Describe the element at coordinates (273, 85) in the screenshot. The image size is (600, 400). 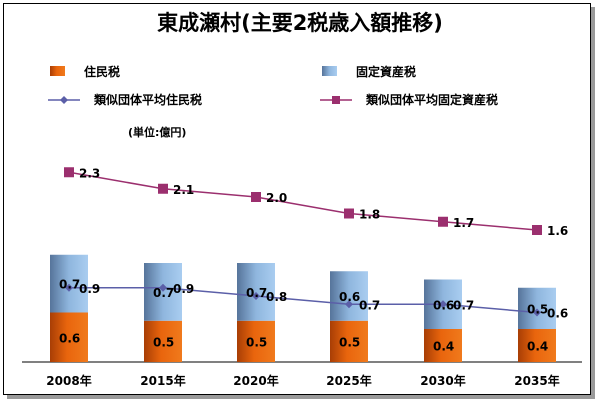
I see `legend: 住民税 固定資産税 類似団体平均住民税 類似団体平均固定資産税` at that location.